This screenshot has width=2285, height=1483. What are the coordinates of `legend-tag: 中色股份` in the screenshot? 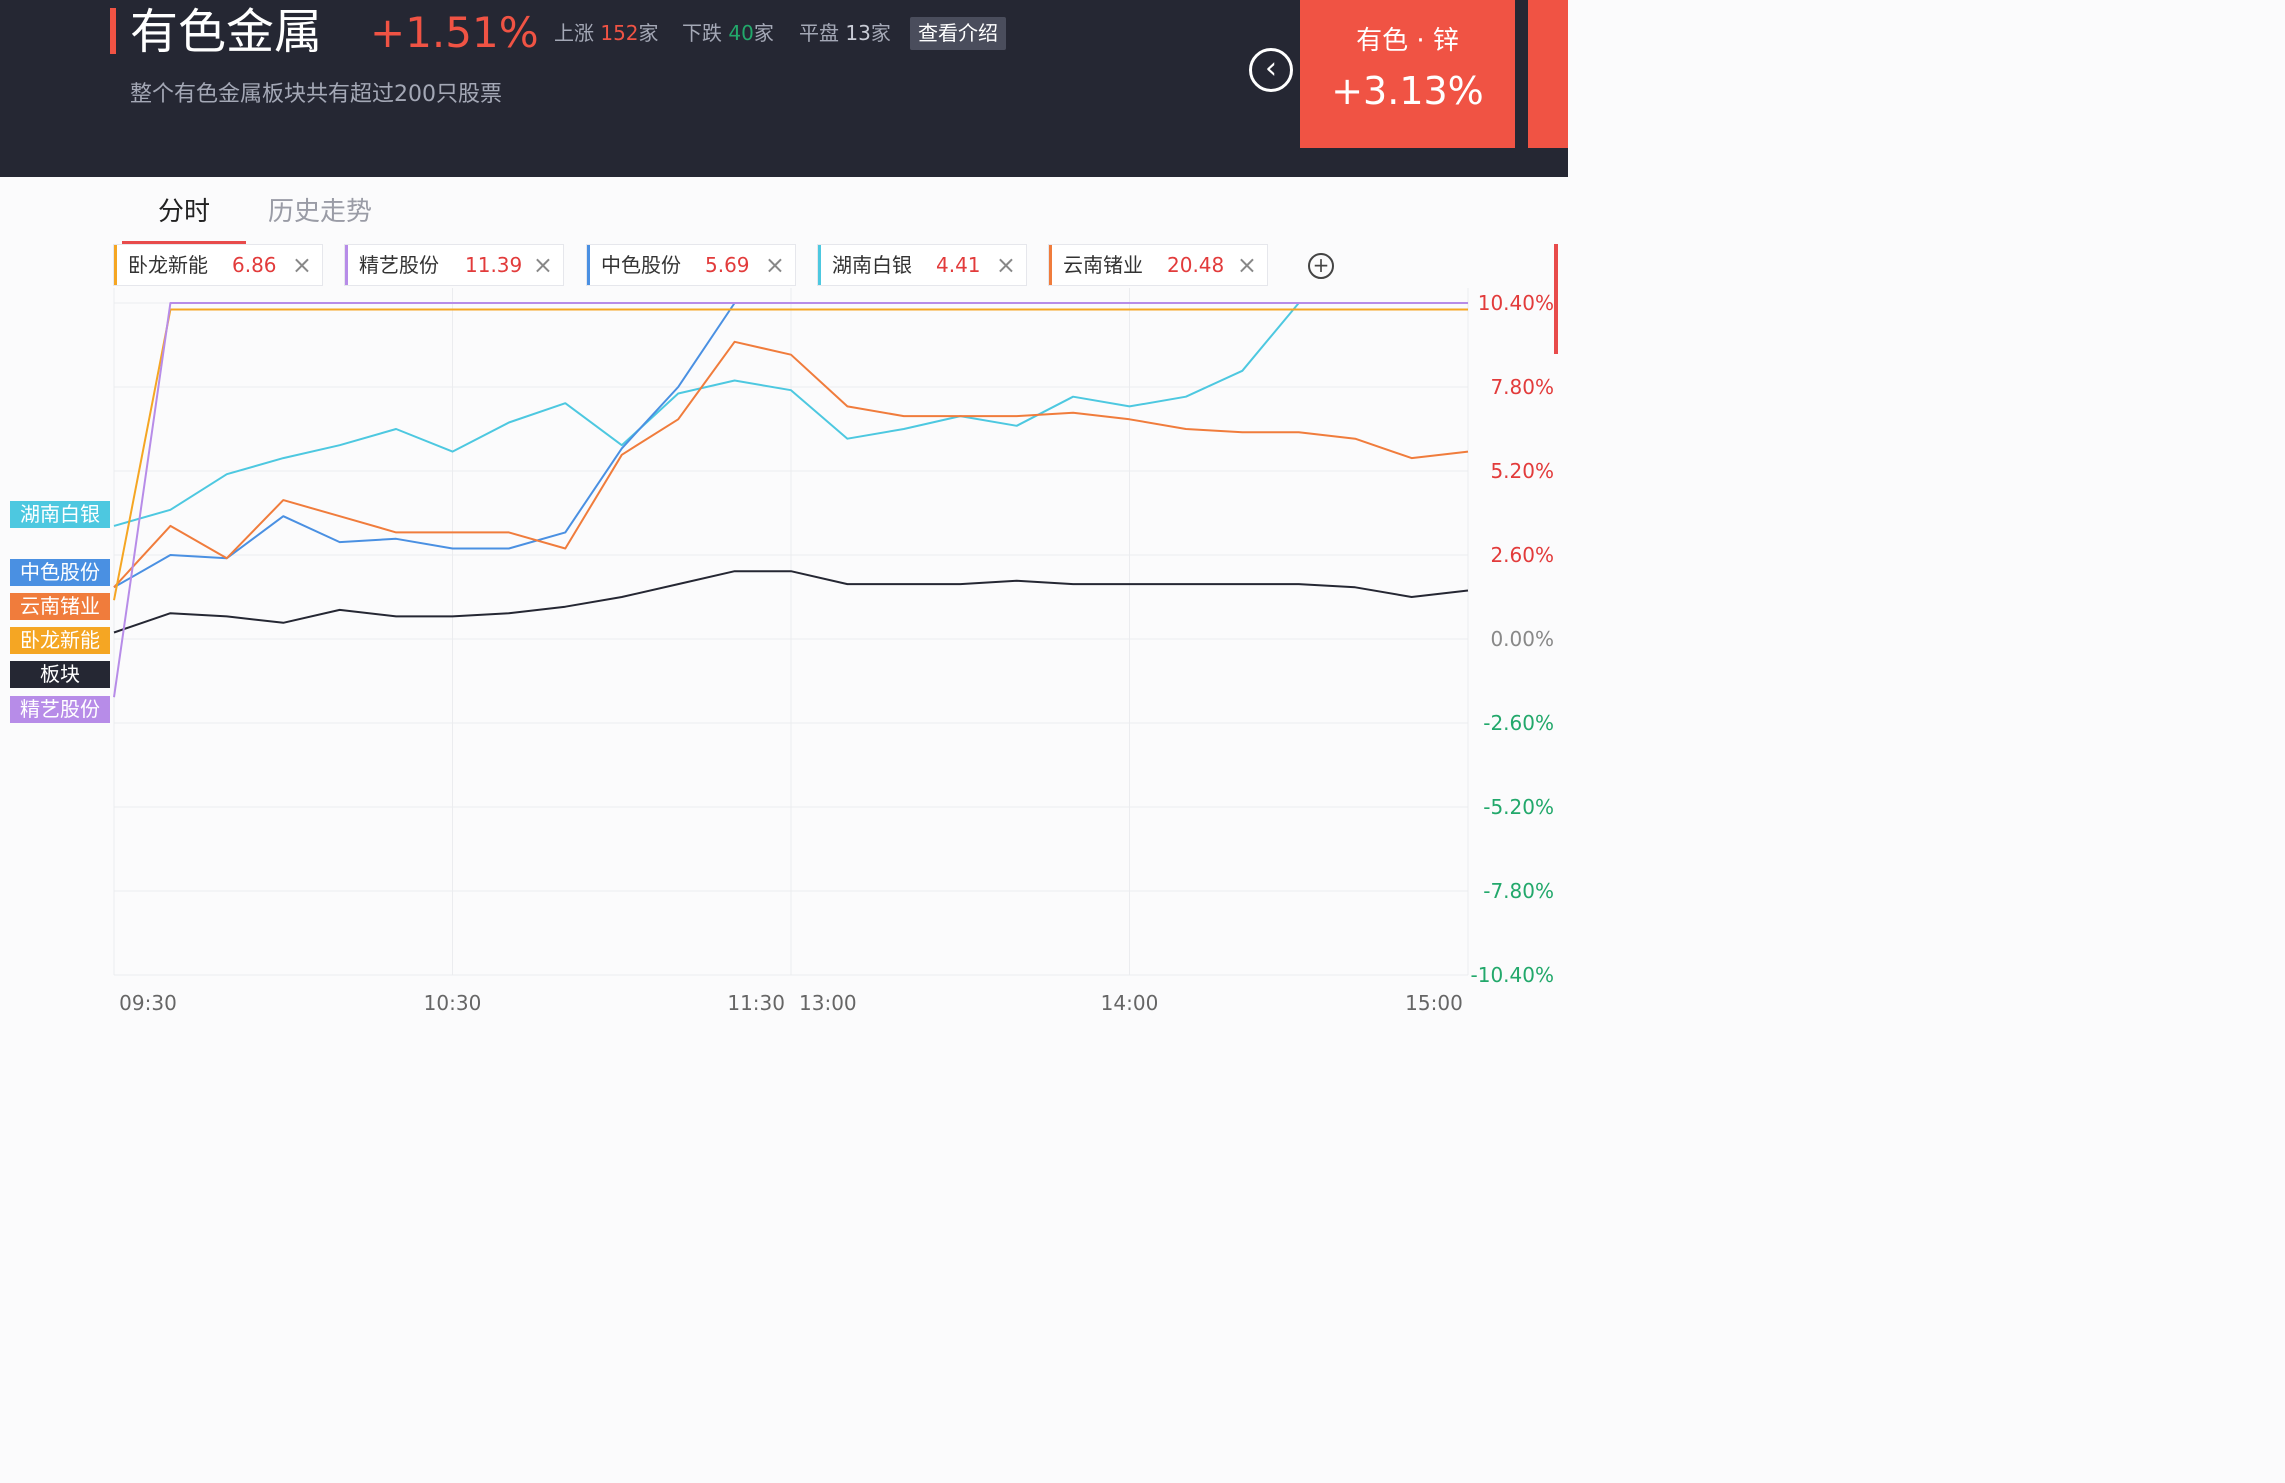 It's located at (60, 572).